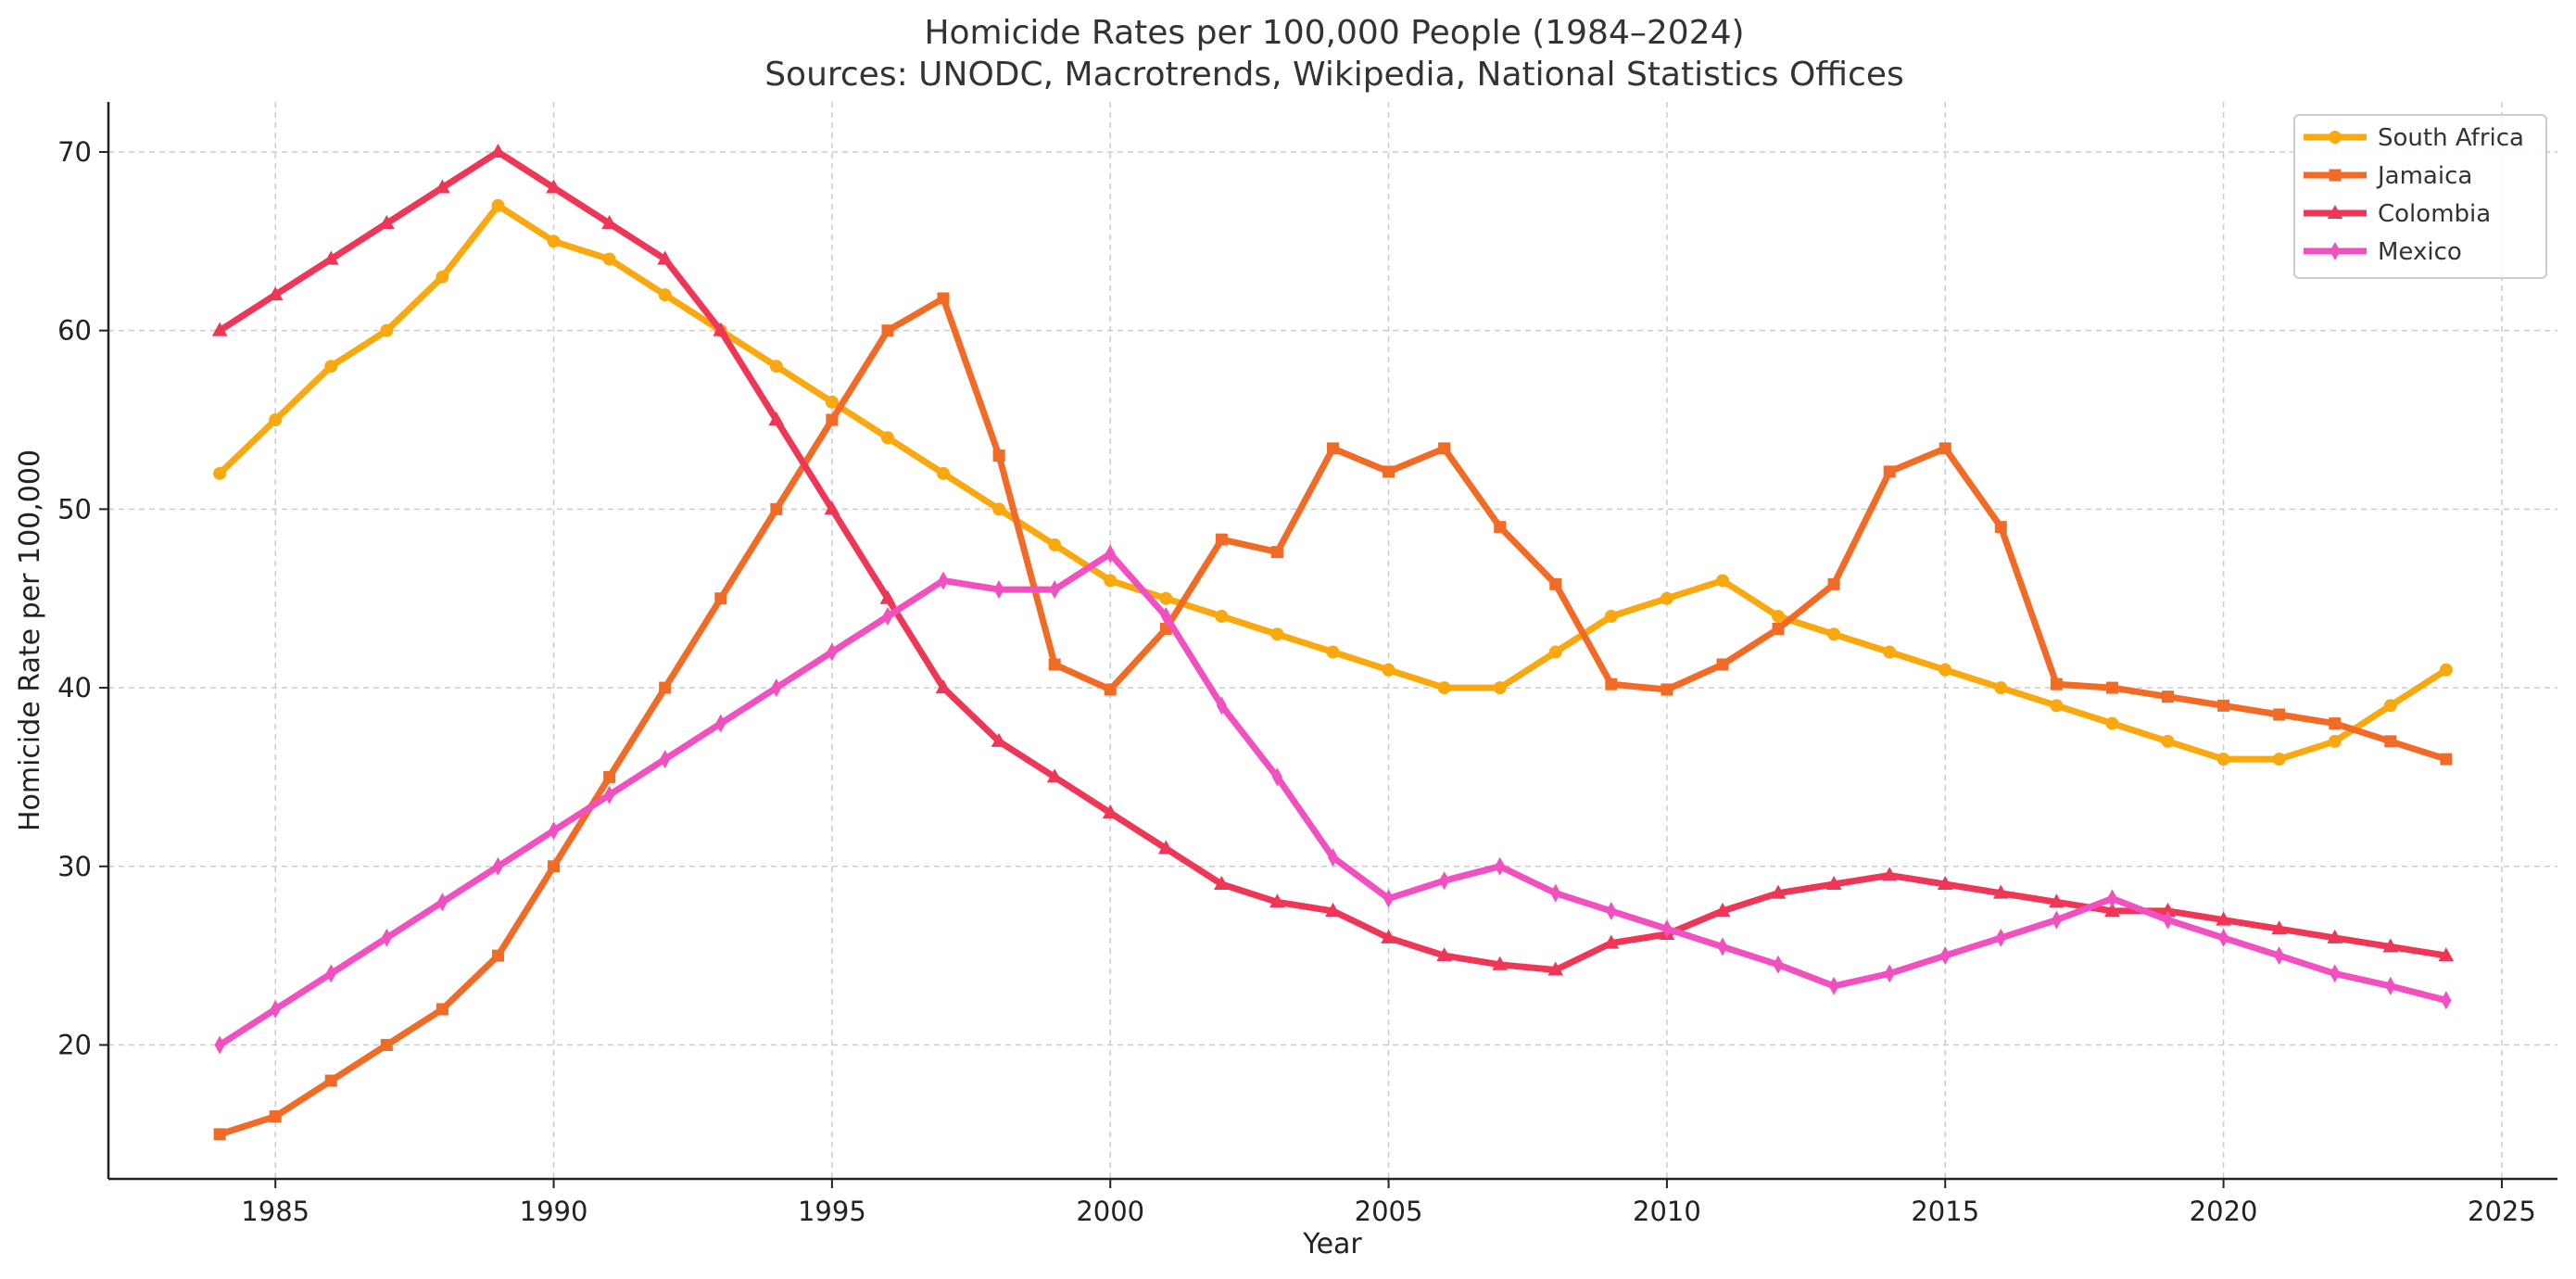 The height and width of the screenshot is (1279, 2576). I want to click on legend-item-south-africa: South Africa, so click(2414, 138).